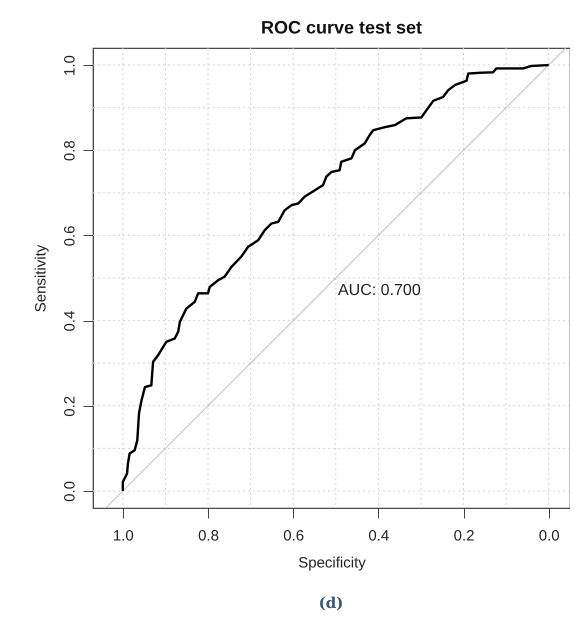 Image resolution: width=575 pixels, height=618 pixels. I want to click on y-tick-label: 0.4, so click(70, 321).